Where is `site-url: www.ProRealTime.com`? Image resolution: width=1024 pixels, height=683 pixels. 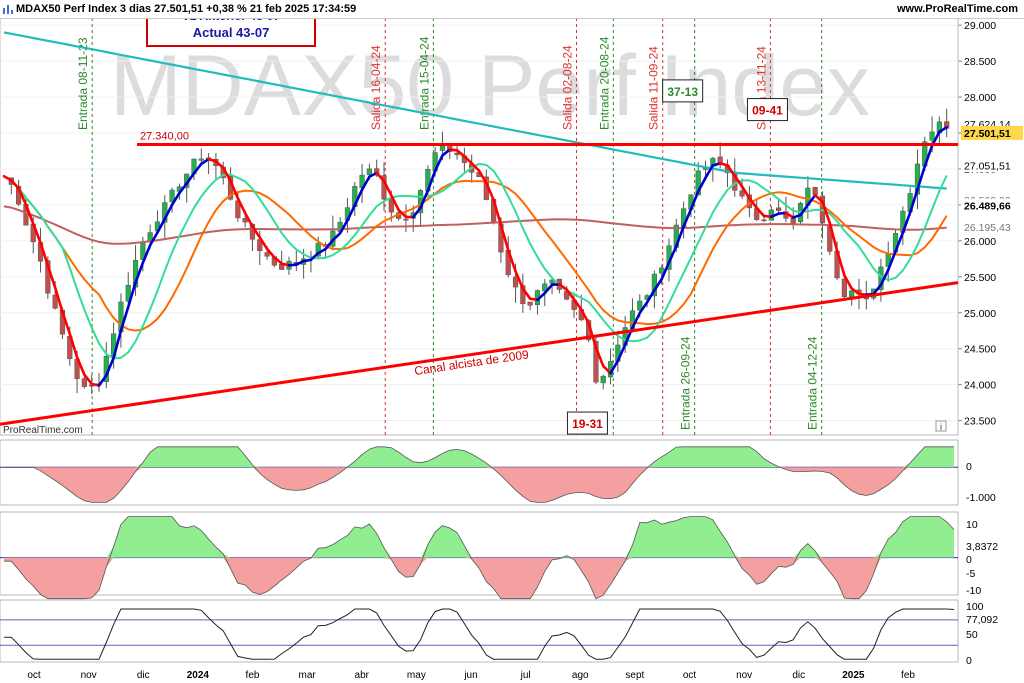 site-url: www.ProRealTime.com is located at coordinates (957, 9).